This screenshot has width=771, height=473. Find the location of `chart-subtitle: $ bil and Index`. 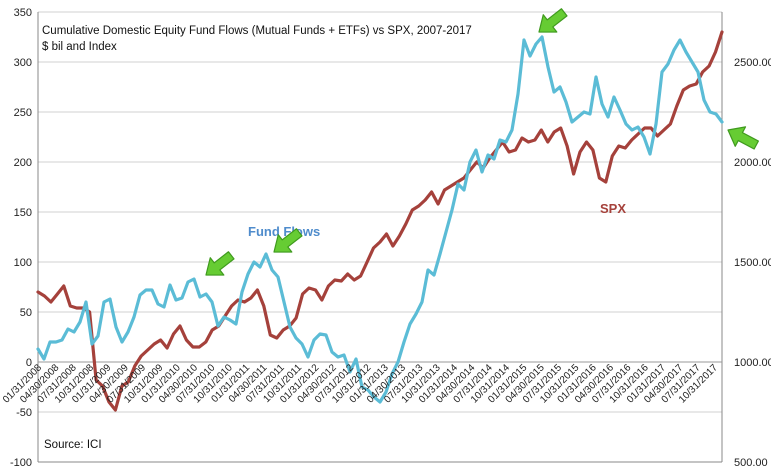

chart-subtitle: $ bil and Index is located at coordinates (79, 47).